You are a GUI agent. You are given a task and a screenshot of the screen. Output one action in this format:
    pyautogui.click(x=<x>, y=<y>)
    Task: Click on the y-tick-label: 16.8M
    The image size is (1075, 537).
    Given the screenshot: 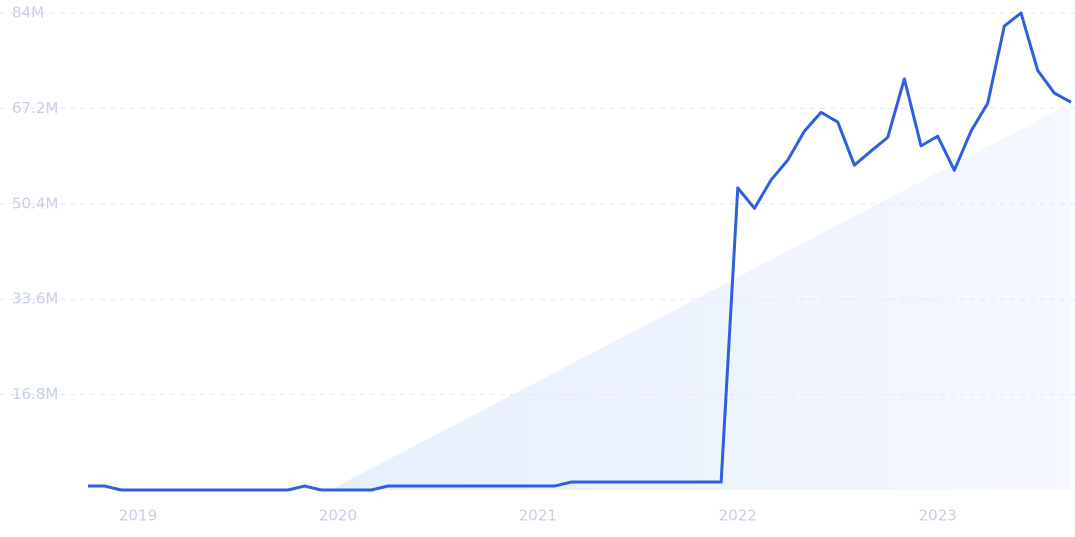 What is the action you would take?
    pyautogui.click(x=35, y=394)
    